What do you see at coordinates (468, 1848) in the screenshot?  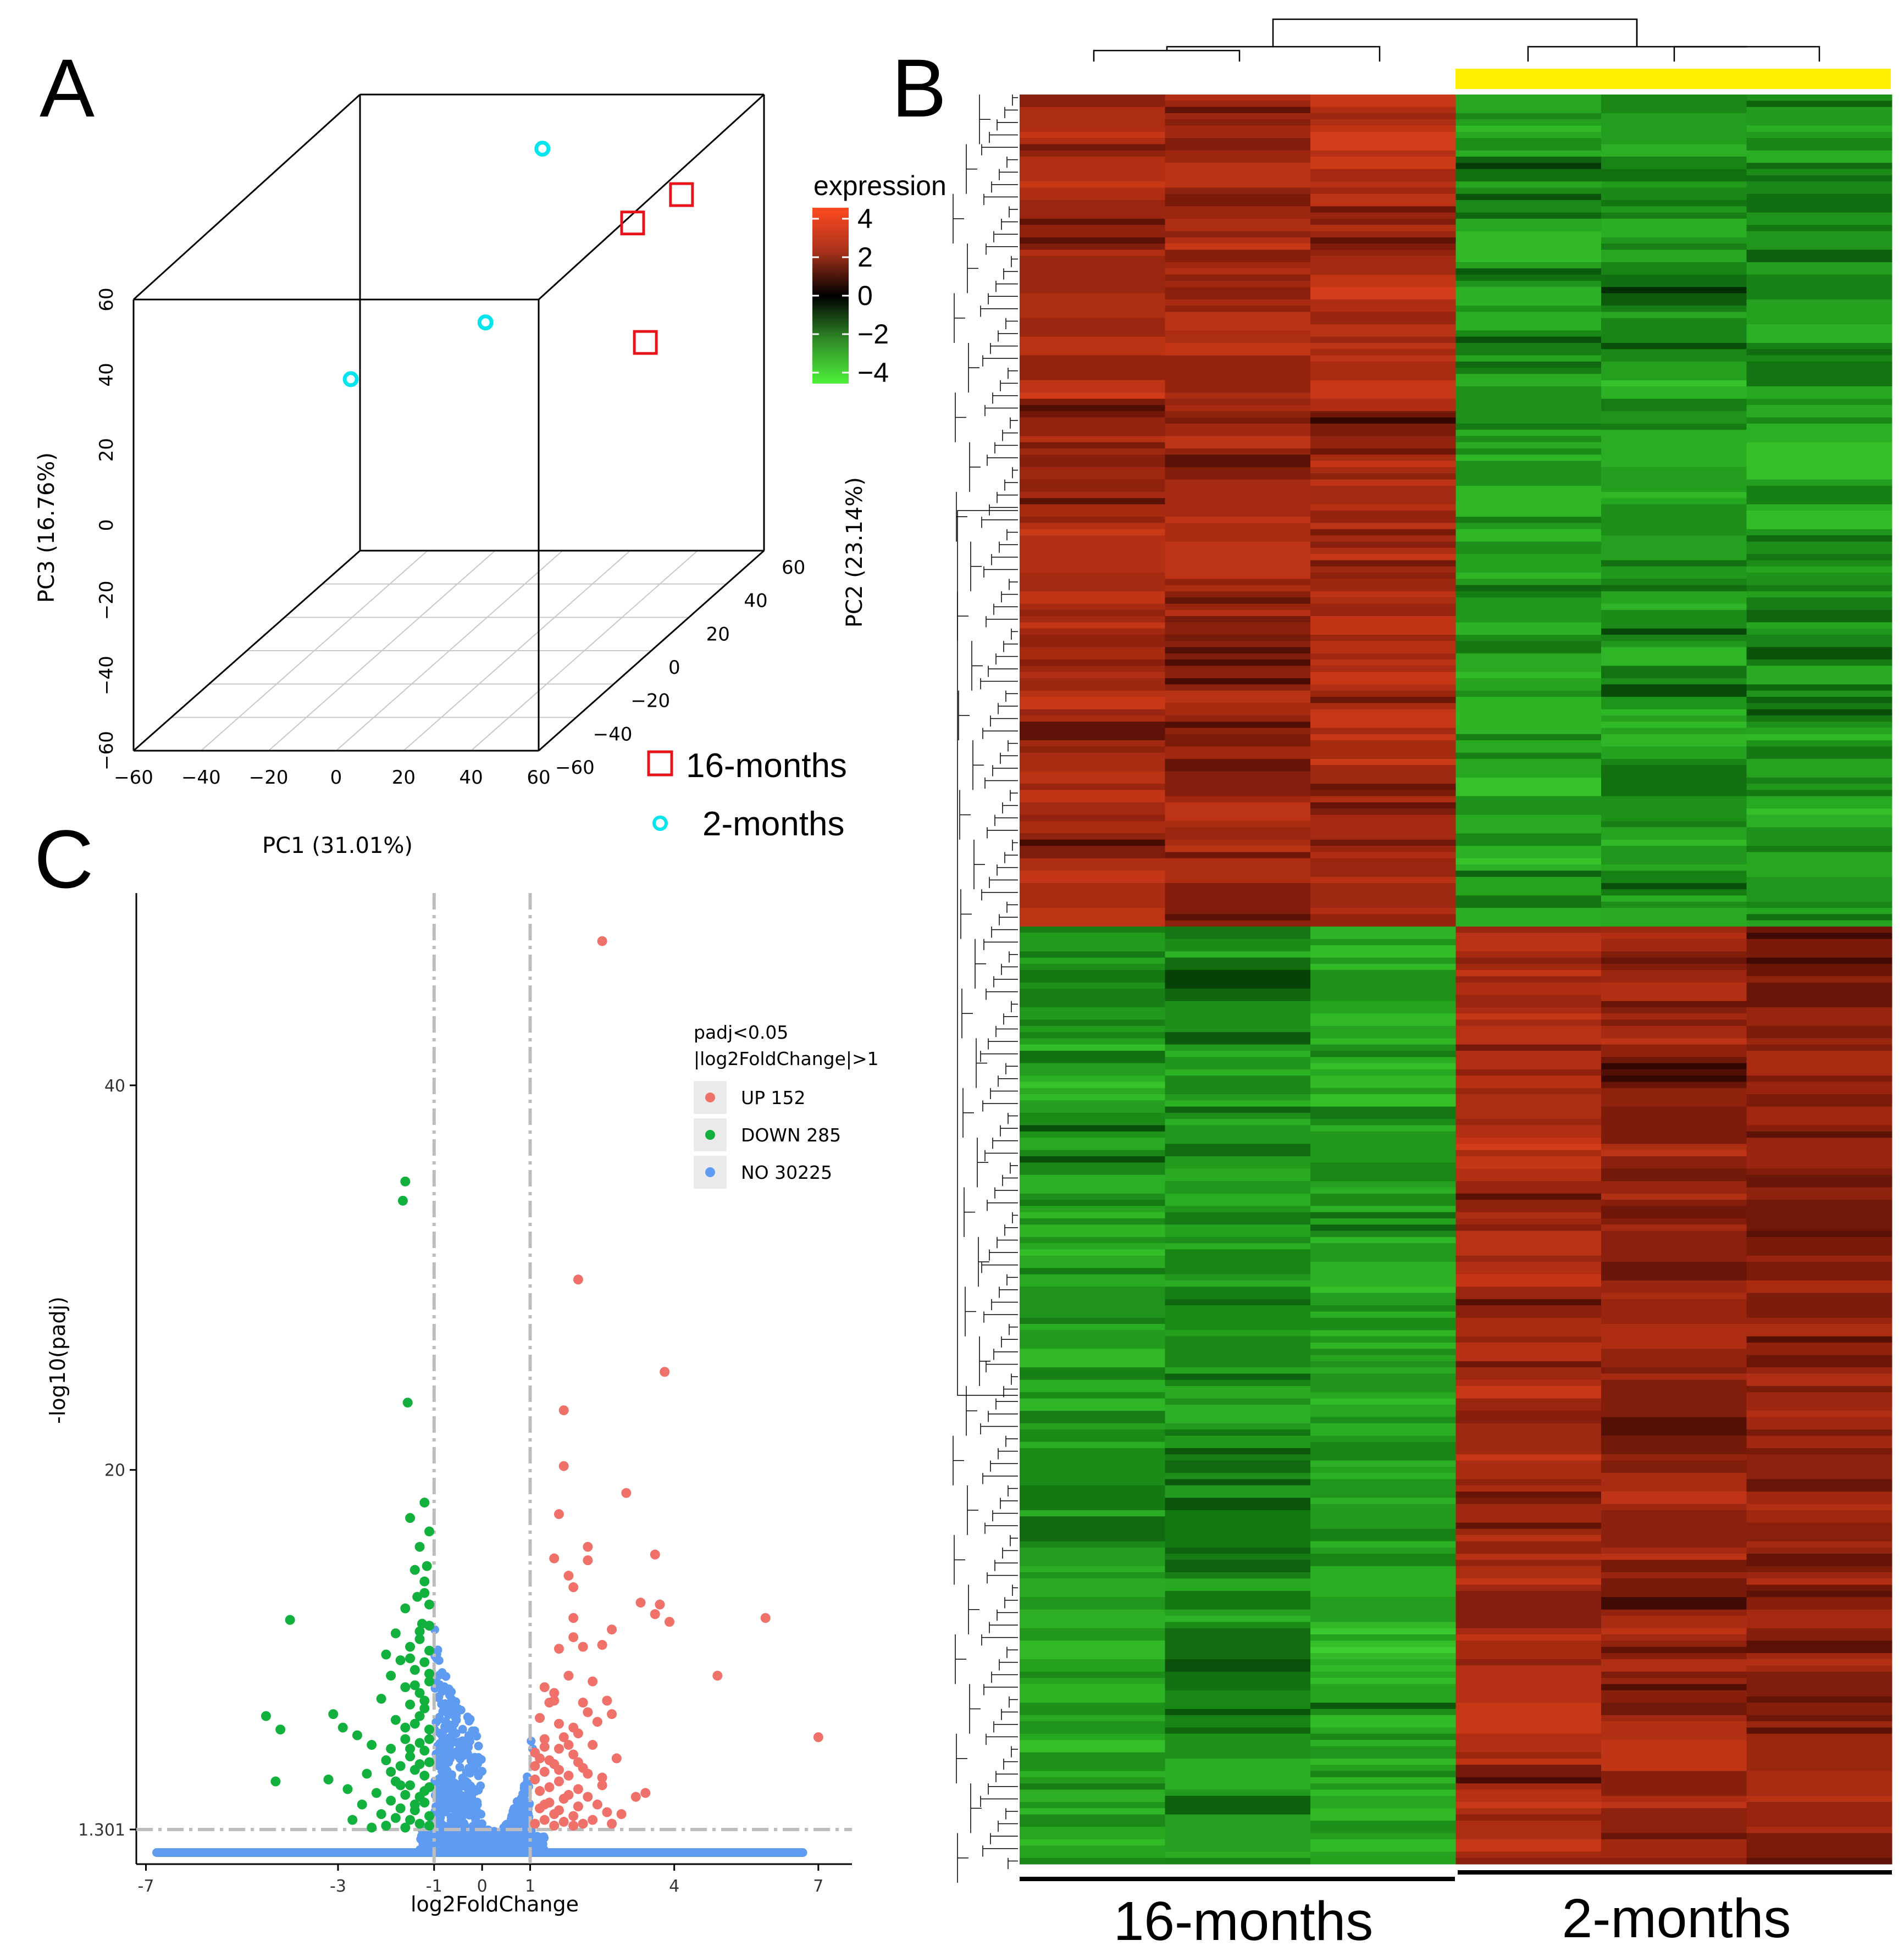 I see `no-point` at bounding box center [468, 1848].